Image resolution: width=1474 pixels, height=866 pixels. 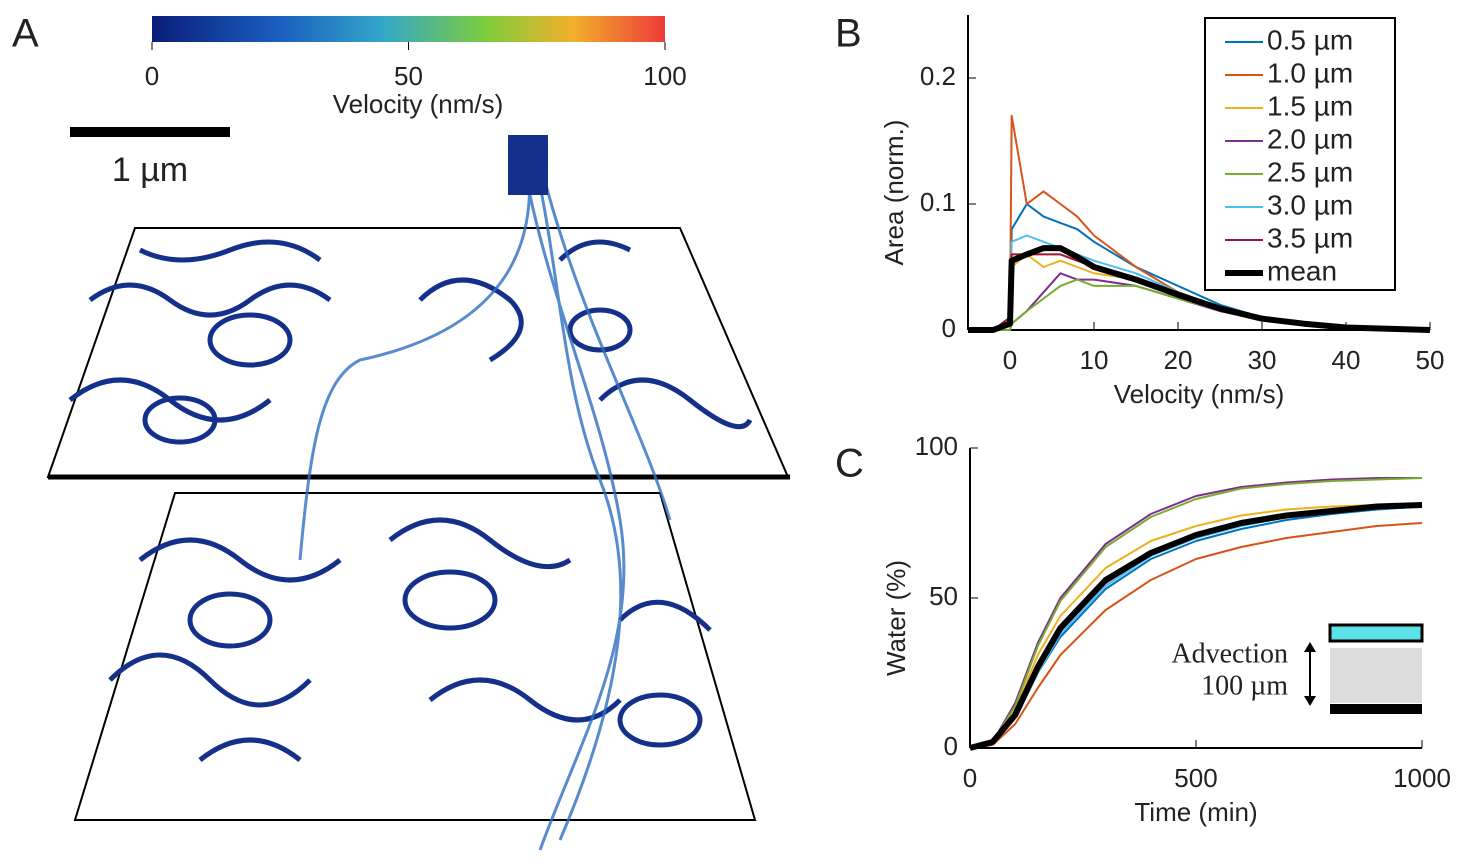 I want to click on legend-label: 1.5 µm, so click(x=1310, y=105).